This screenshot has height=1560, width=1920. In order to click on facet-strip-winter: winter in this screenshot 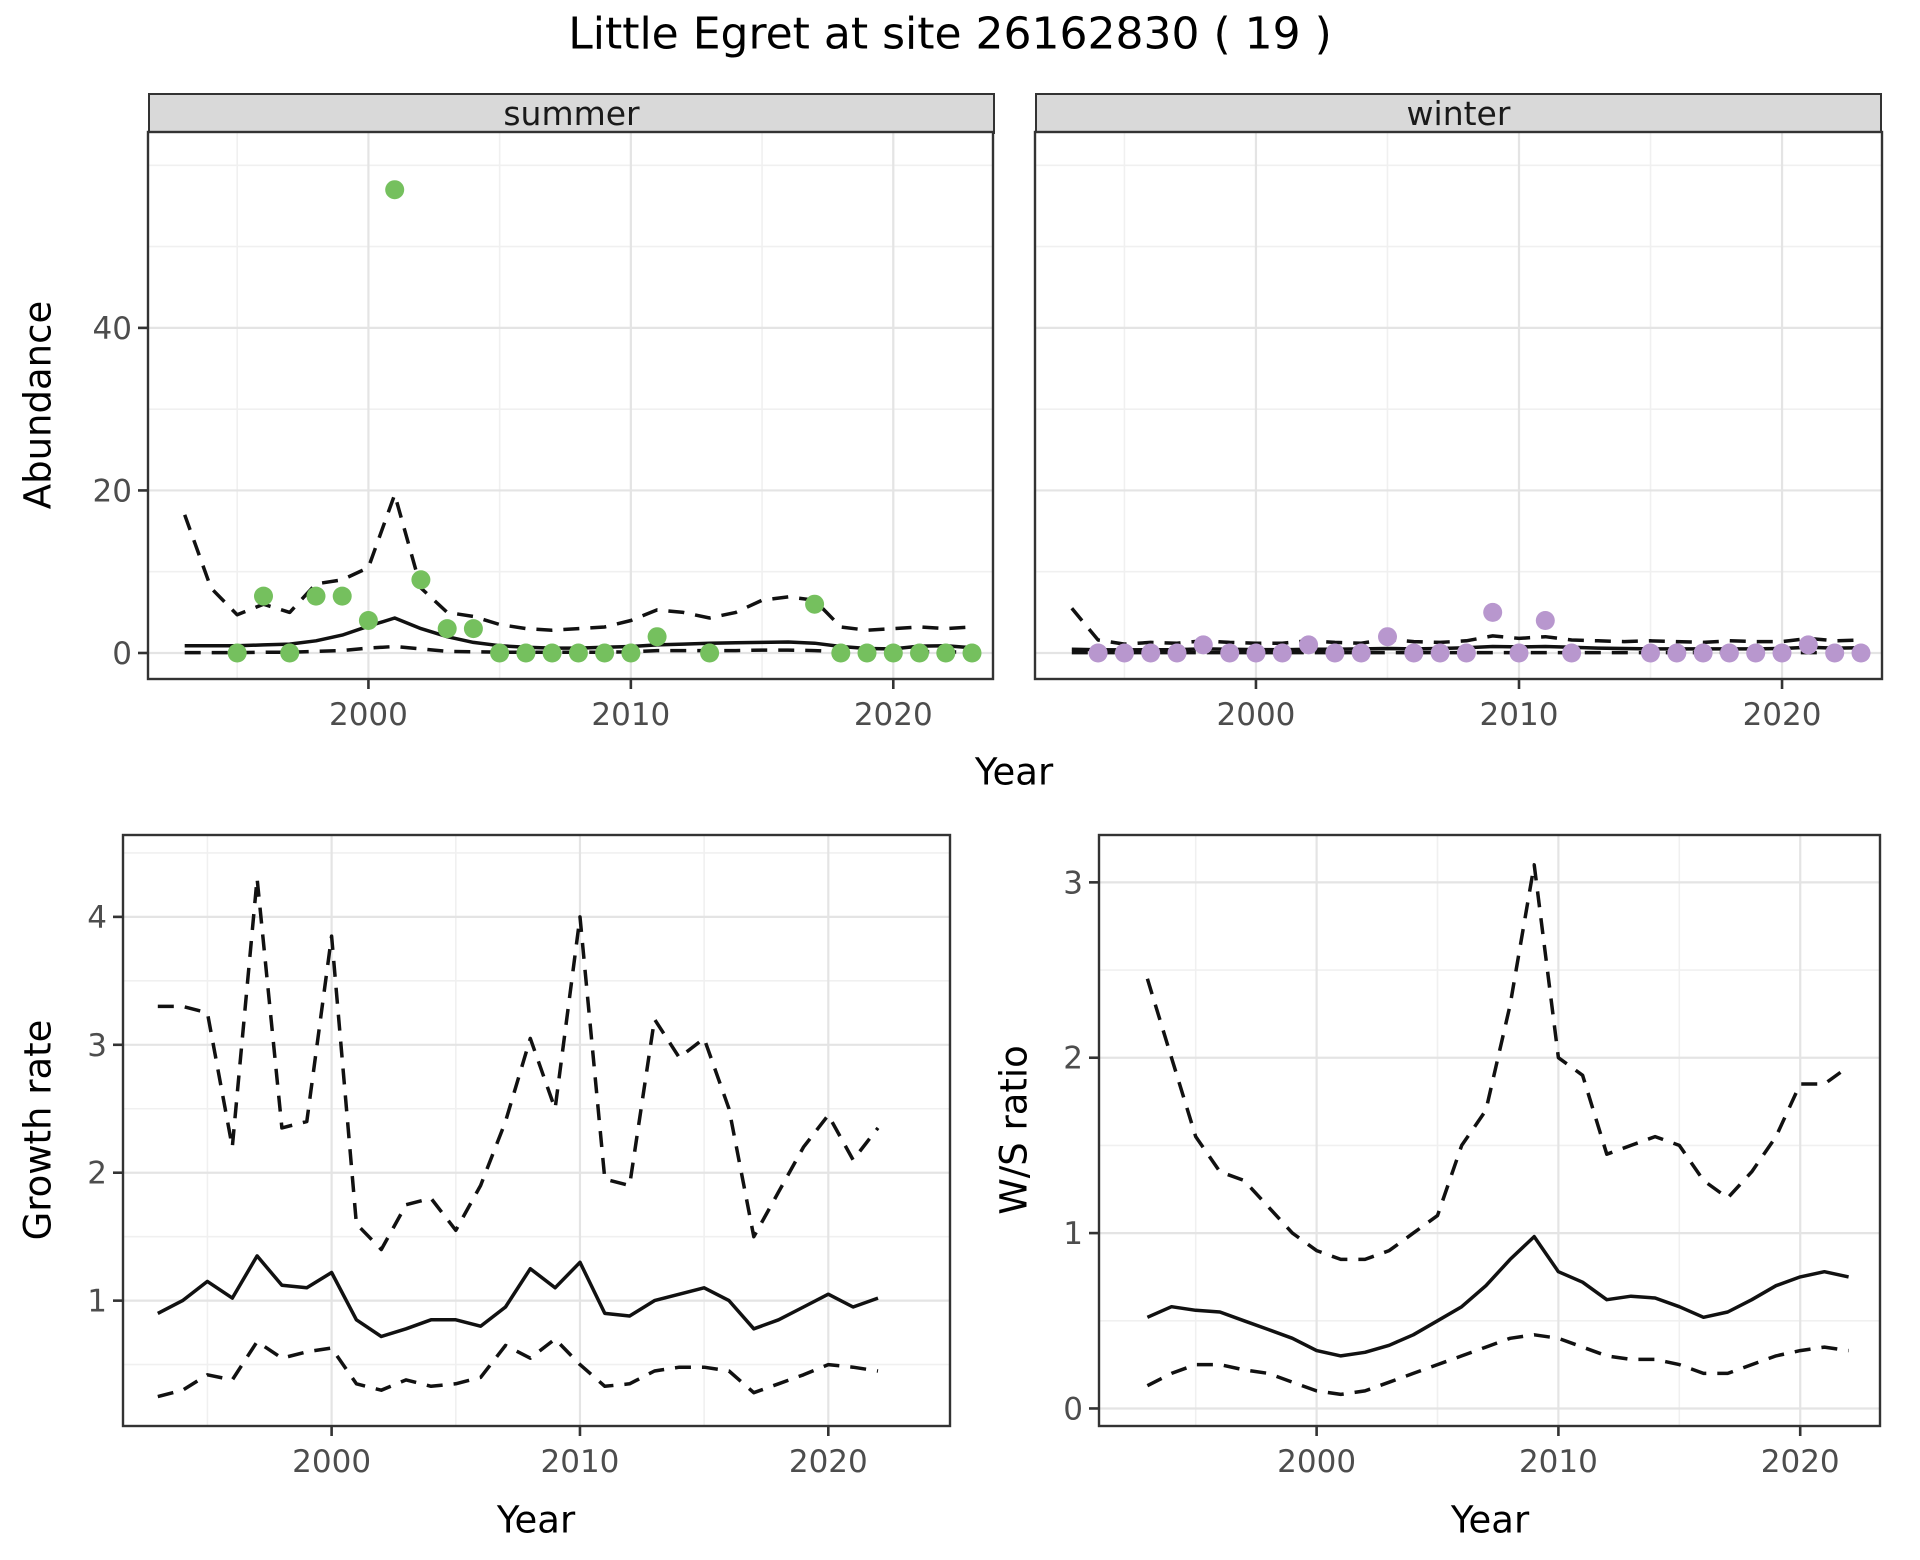, I will do `click(1458, 113)`.